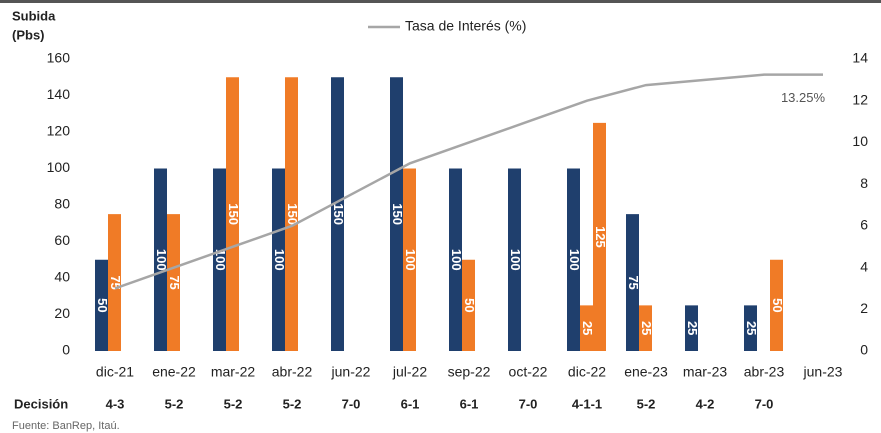 The image size is (881, 433). What do you see at coordinates (587, 372) in the screenshot?
I see `x-tick-label: dic-22` at bounding box center [587, 372].